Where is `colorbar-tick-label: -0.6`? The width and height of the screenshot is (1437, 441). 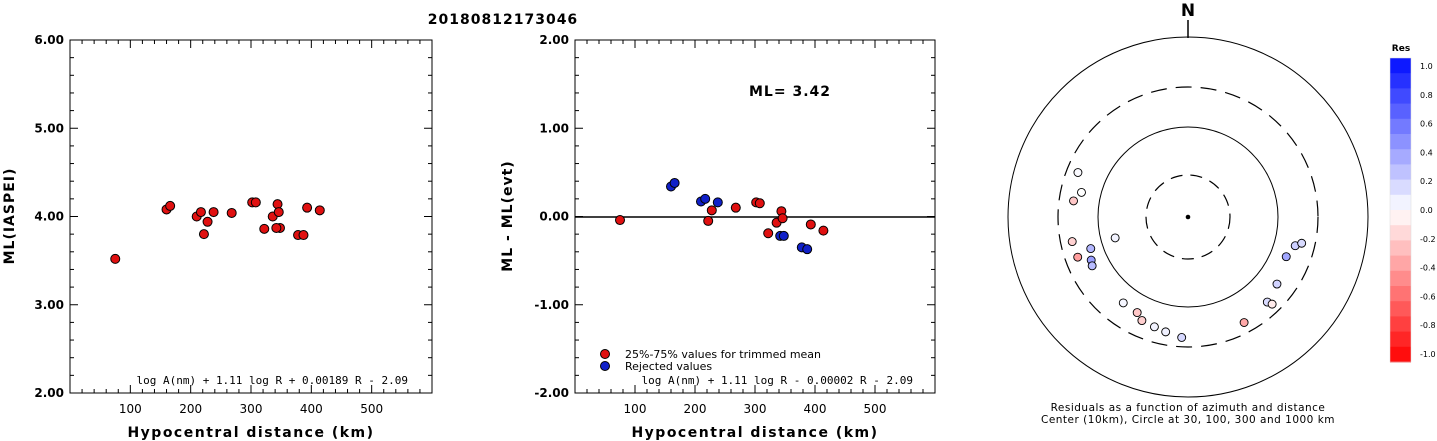
colorbar-tick-label: -0.6 is located at coordinates (1428, 296).